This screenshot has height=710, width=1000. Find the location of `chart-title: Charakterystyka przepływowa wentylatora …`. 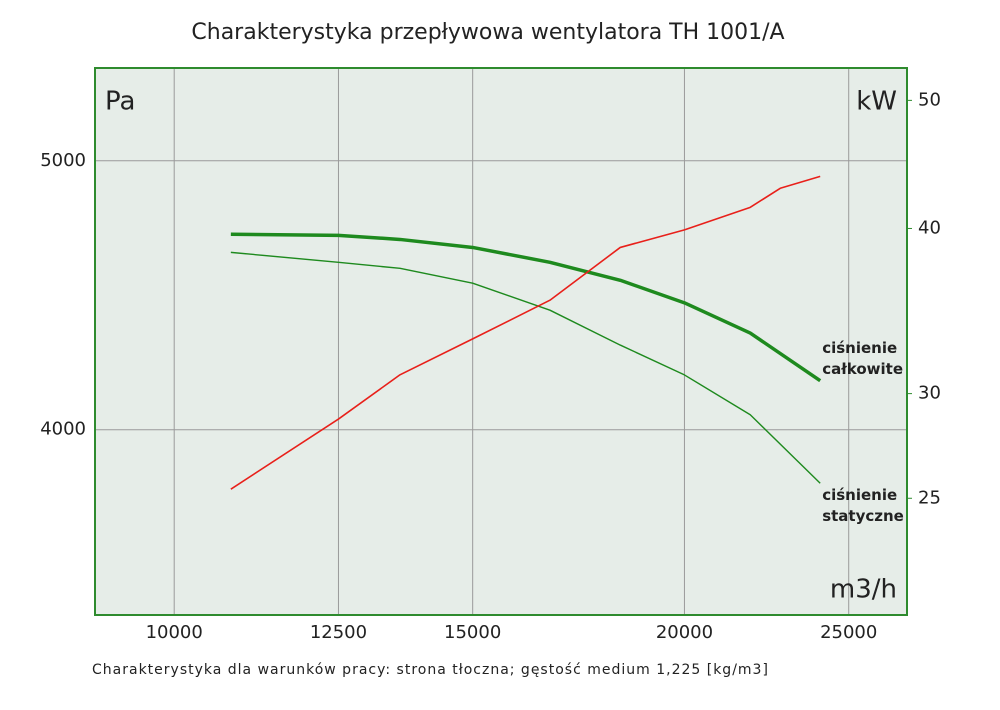

chart-title: Charakterystyka przepływowa wentylatora … is located at coordinates (487, 32).